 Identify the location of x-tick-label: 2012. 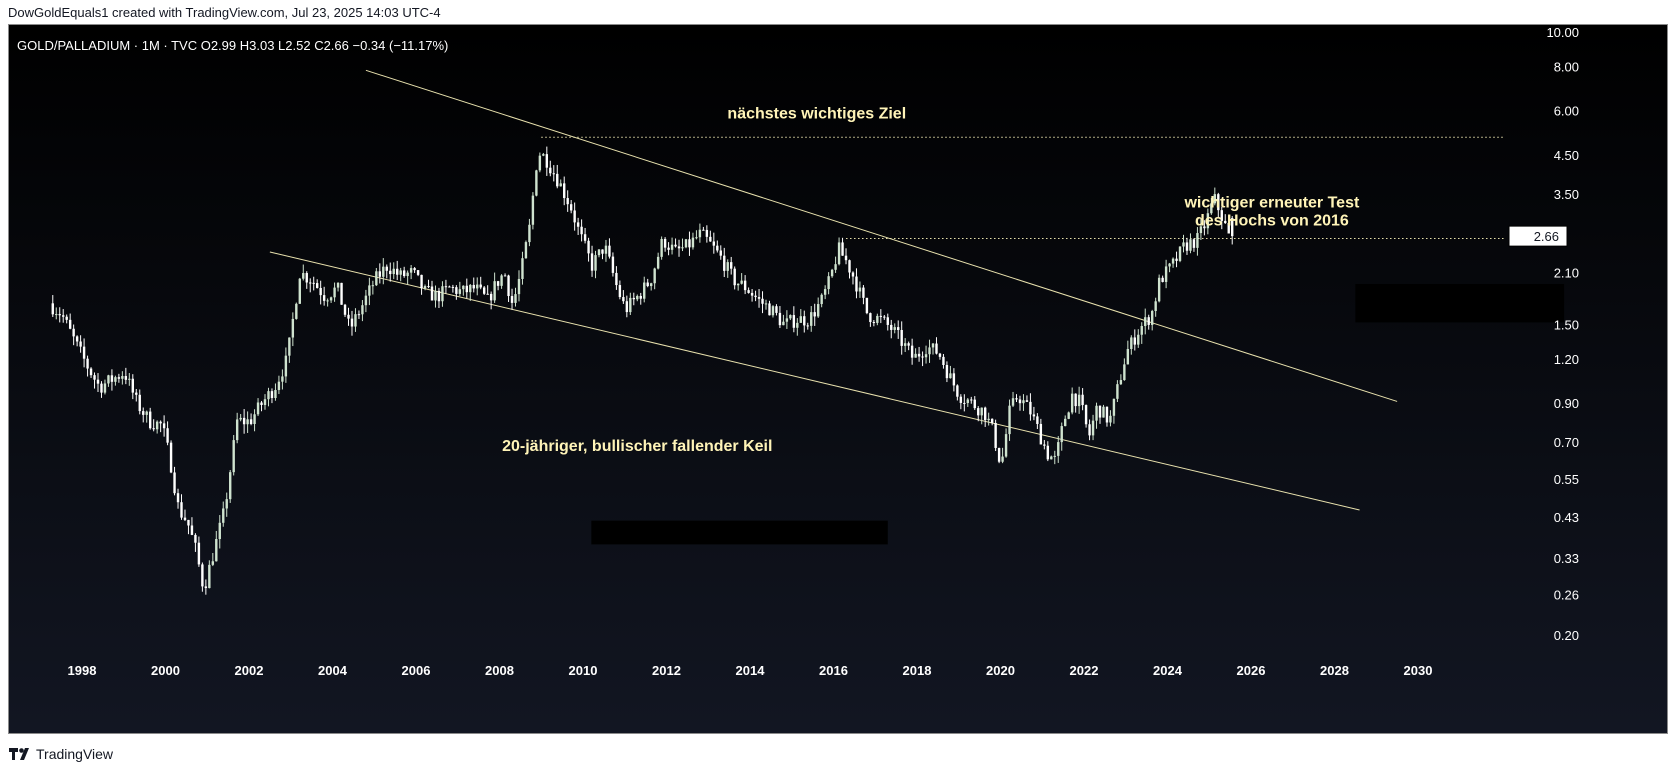
(666, 670).